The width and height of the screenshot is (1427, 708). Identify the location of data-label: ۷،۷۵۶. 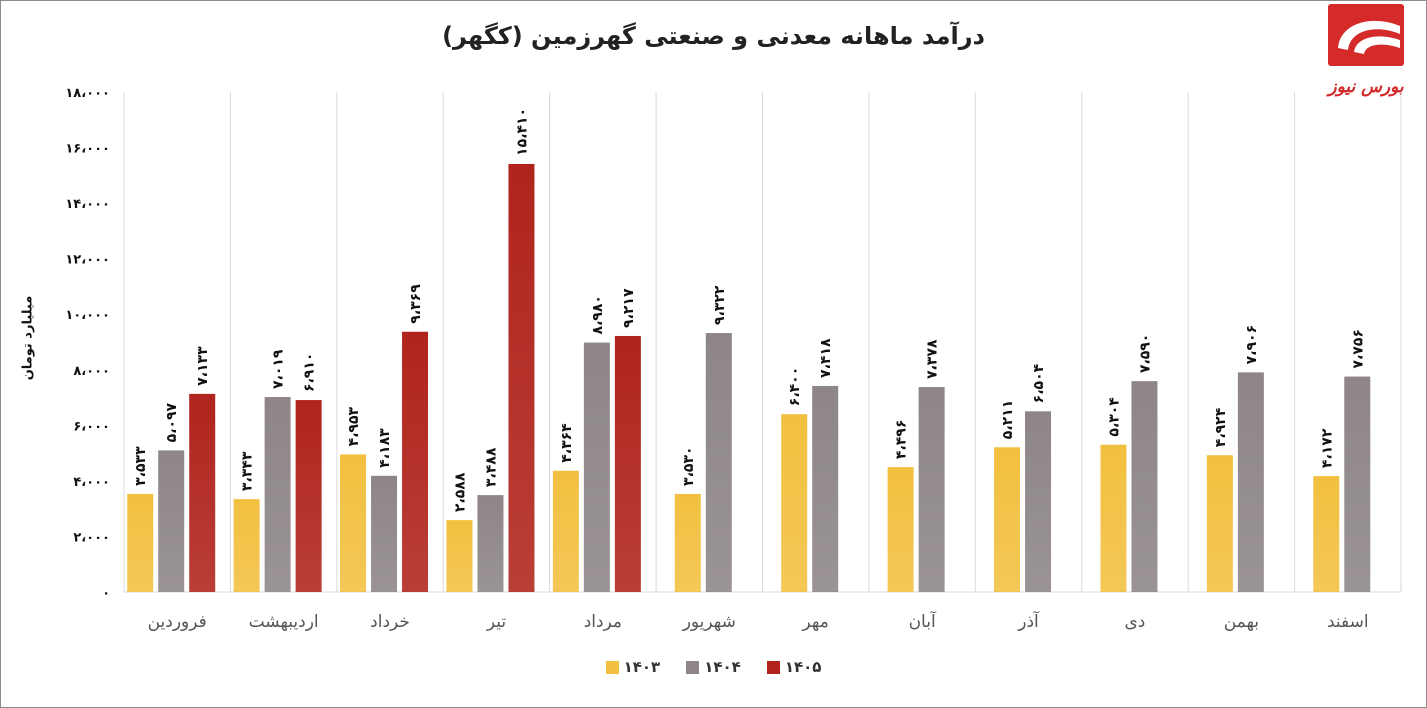
(1358, 349).